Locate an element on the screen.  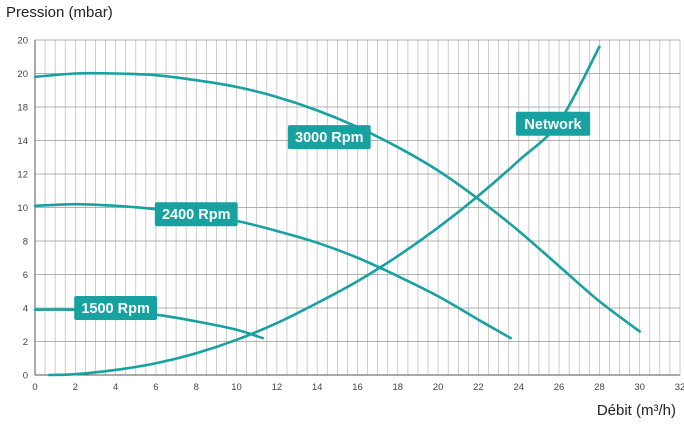
x-tick-labels: 0 2 4 6 8 10 12 14 16 18 20 22 24 26 28 30 32 is located at coordinates (358, 387).